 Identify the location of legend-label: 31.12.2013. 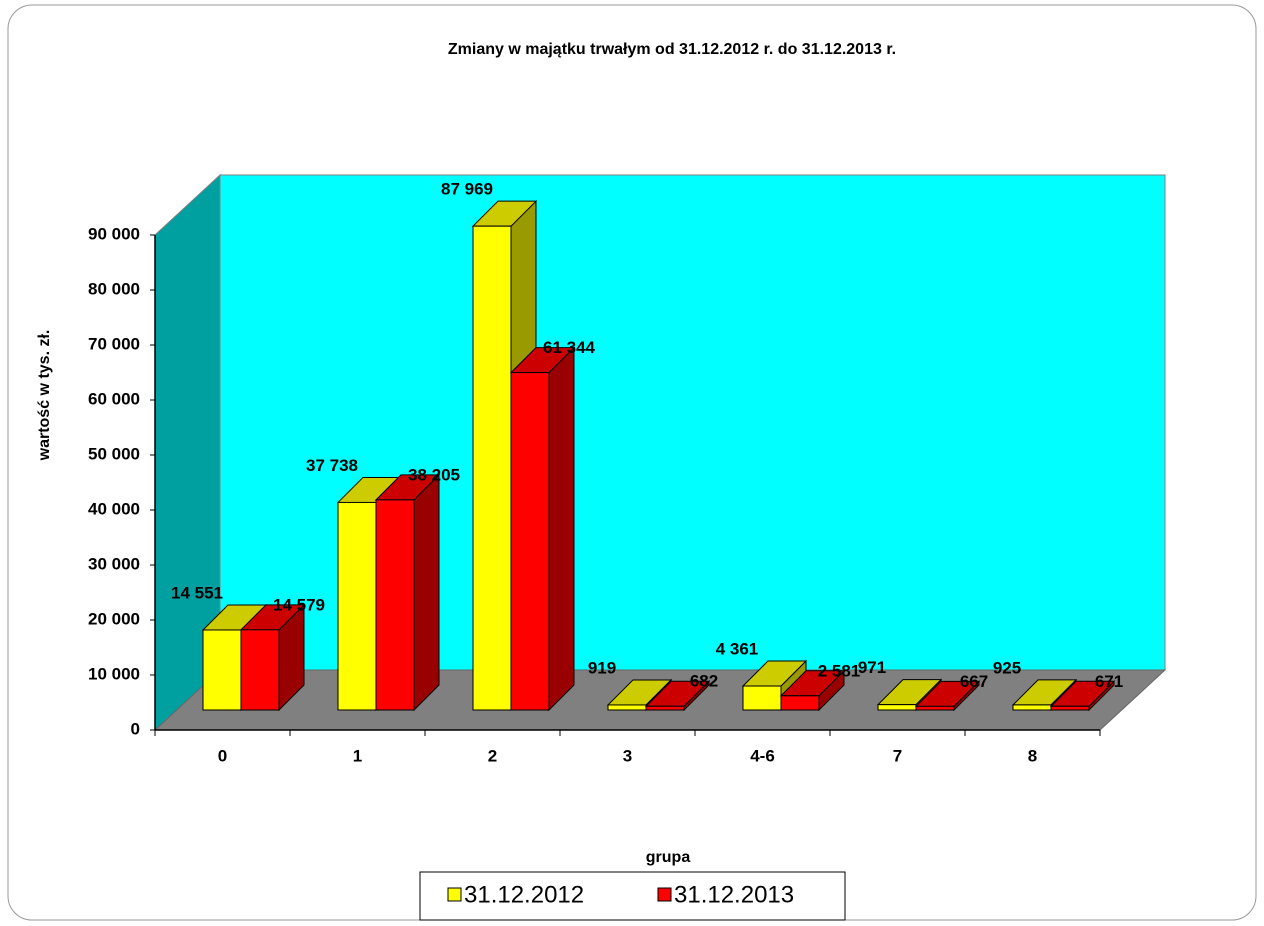
(734, 894).